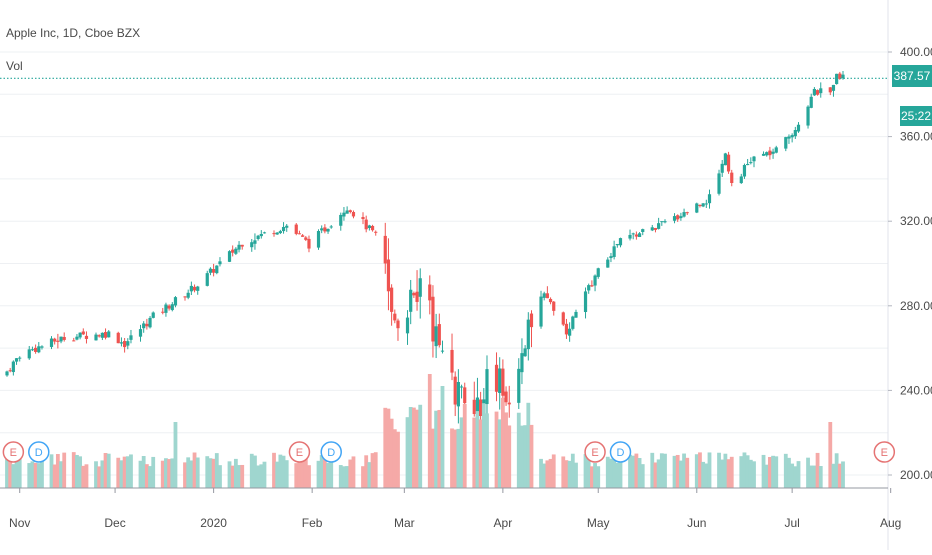  What do you see at coordinates (503, 523) in the screenshot?
I see `time-axis-label: Apr` at bounding box center [503, 523].